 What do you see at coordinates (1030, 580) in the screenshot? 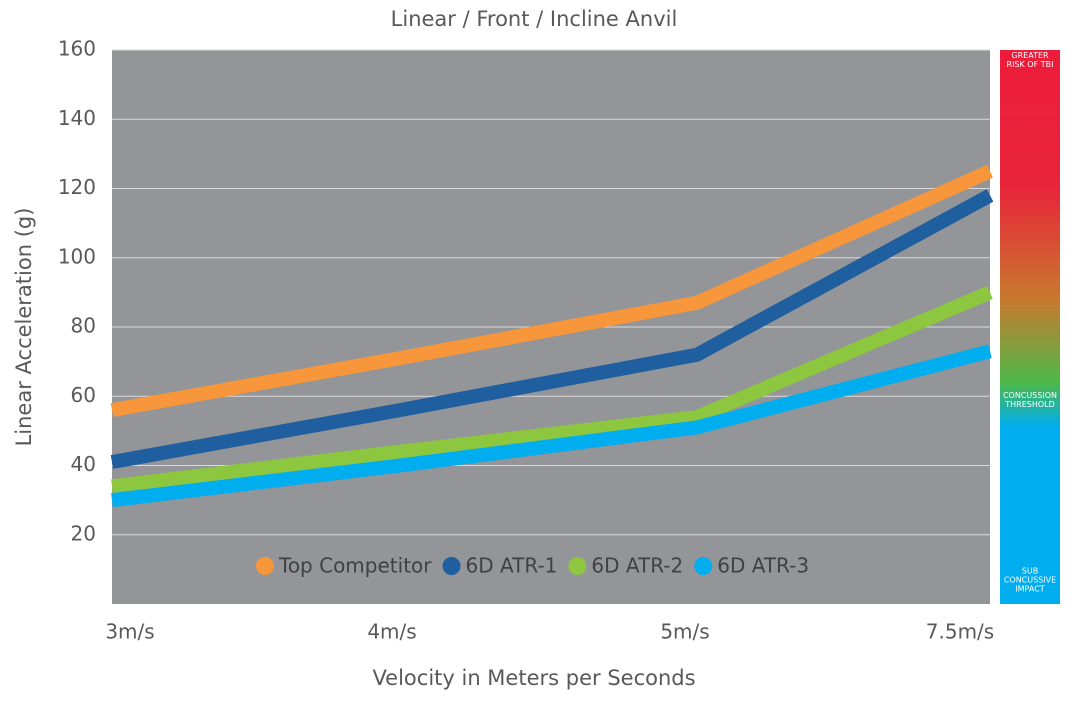
I see `risk-label: CONCUSSIVE` at bounding box center [1030, 580].